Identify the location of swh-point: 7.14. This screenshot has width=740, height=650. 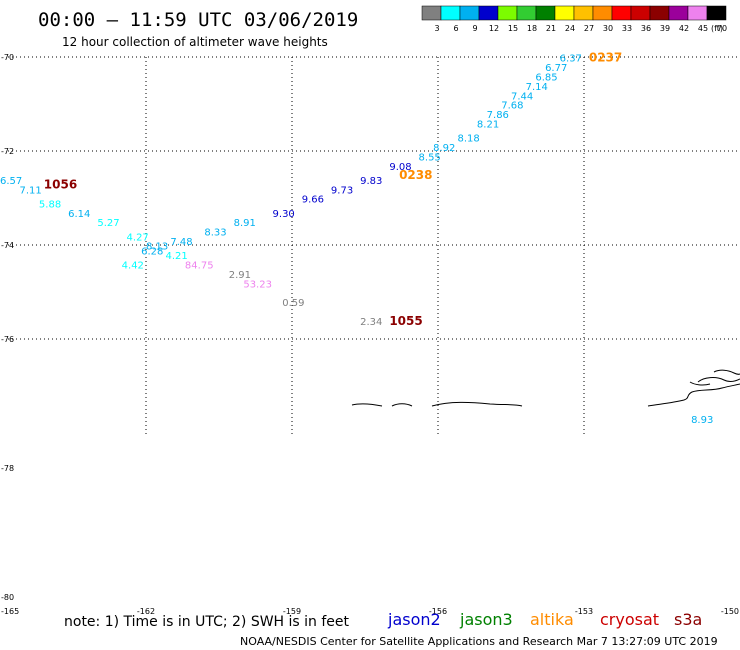
(537, 87).